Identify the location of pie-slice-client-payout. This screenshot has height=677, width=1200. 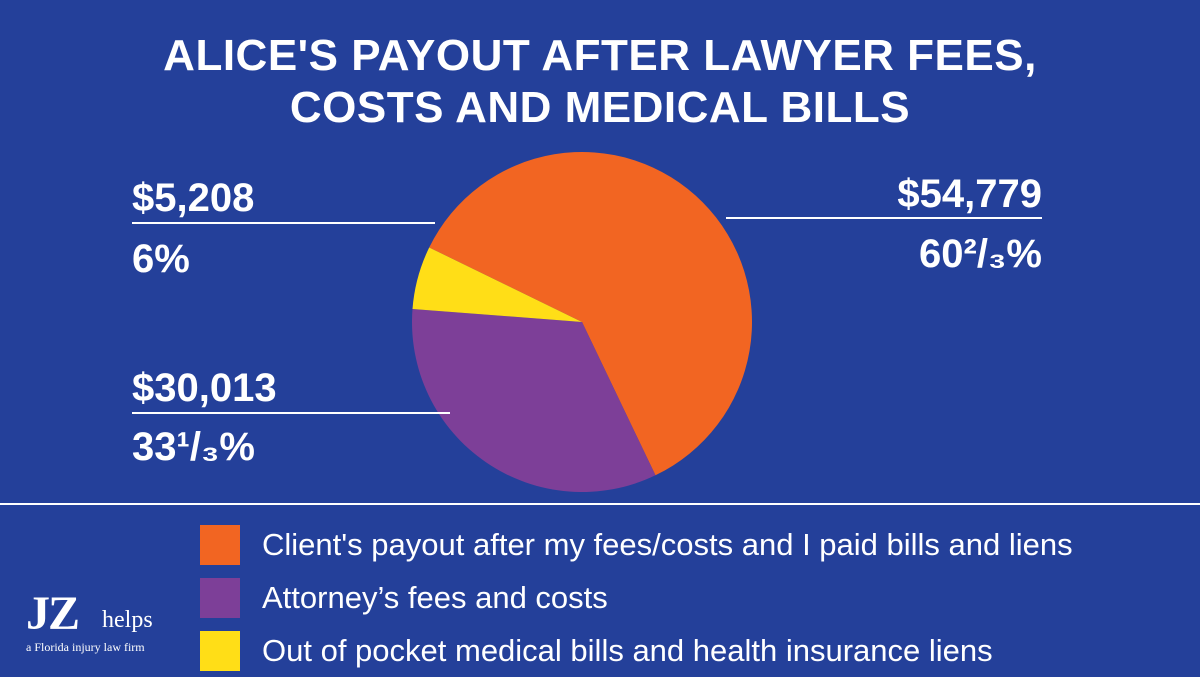
(590, 314).